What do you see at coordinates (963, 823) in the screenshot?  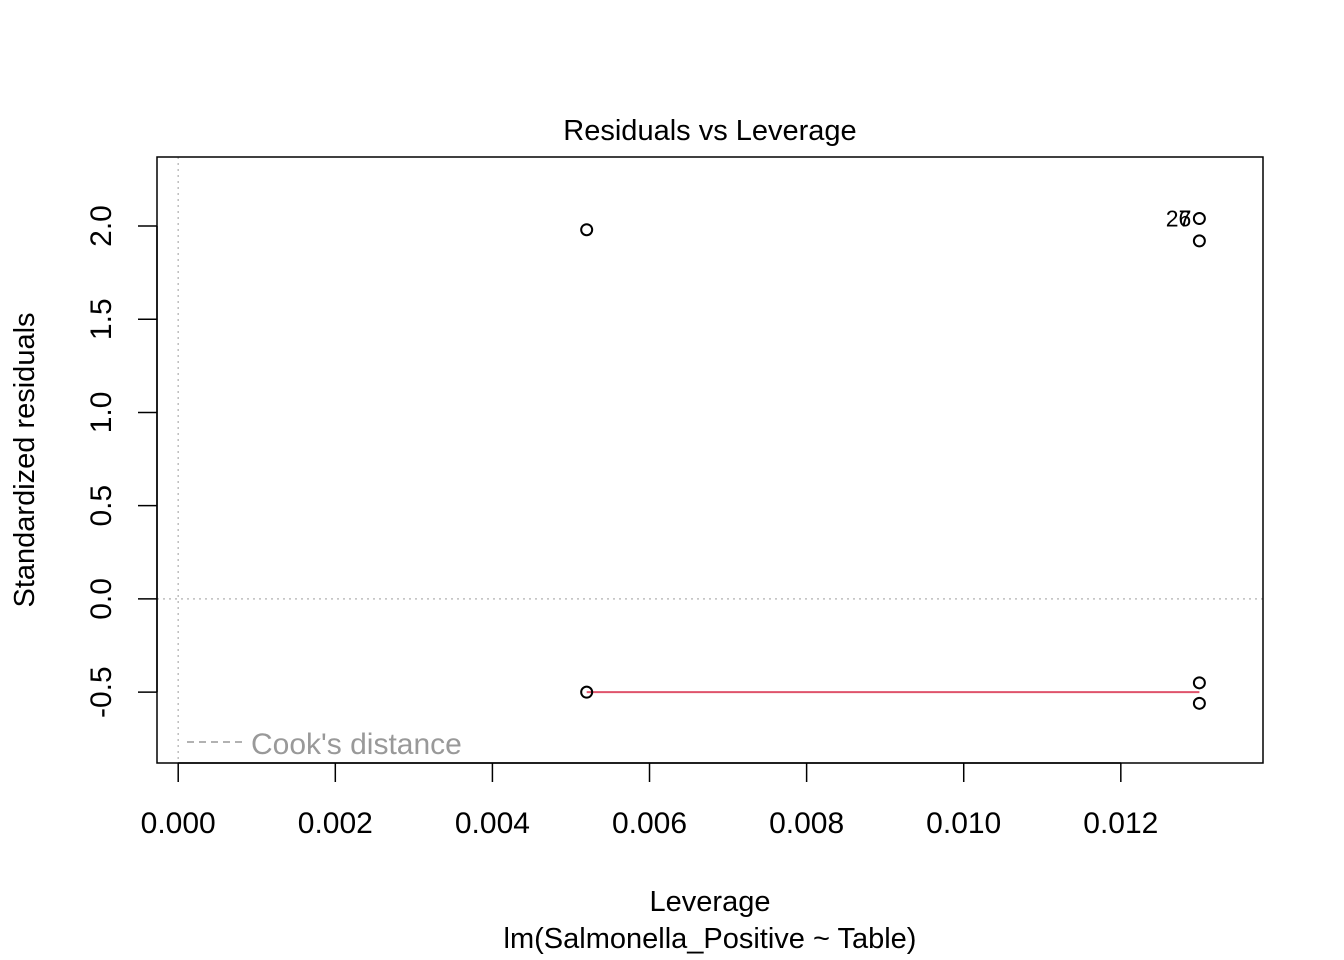 I see `x-tick-label: 0.010` at bounding box center [963, 823].